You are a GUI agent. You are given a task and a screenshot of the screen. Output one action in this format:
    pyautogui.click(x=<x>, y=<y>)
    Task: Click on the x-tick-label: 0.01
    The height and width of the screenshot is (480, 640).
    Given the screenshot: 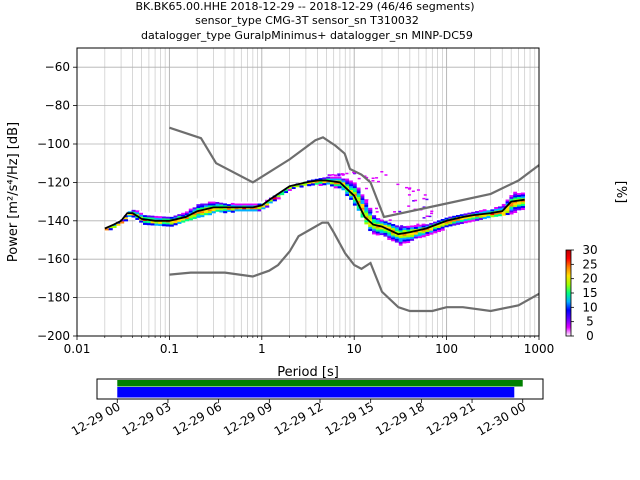 What is the action you would take?
    pyautogui.click(x=77, y=349)
    